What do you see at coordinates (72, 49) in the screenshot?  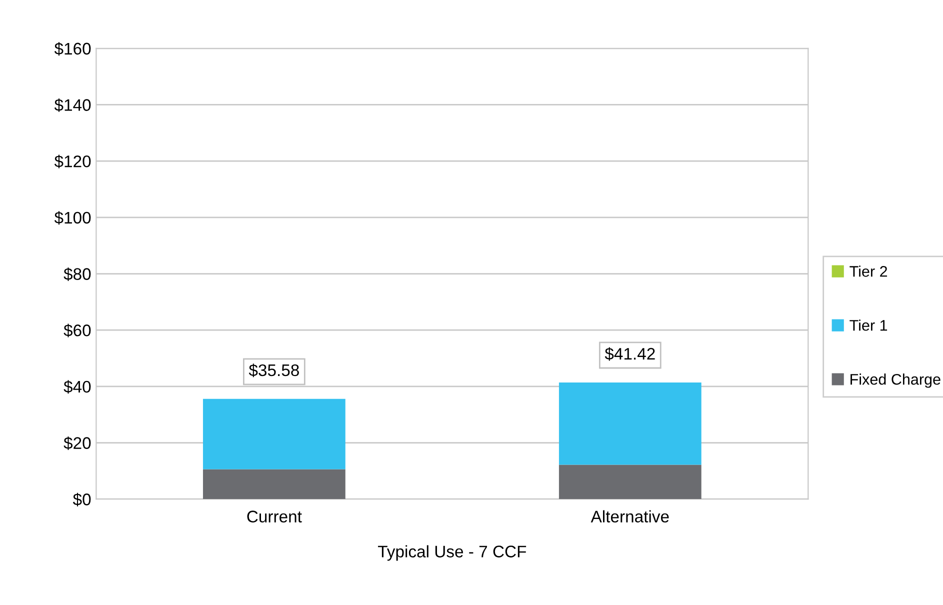 I see `y-tick-label: $160` at bounding box center [72, 49].